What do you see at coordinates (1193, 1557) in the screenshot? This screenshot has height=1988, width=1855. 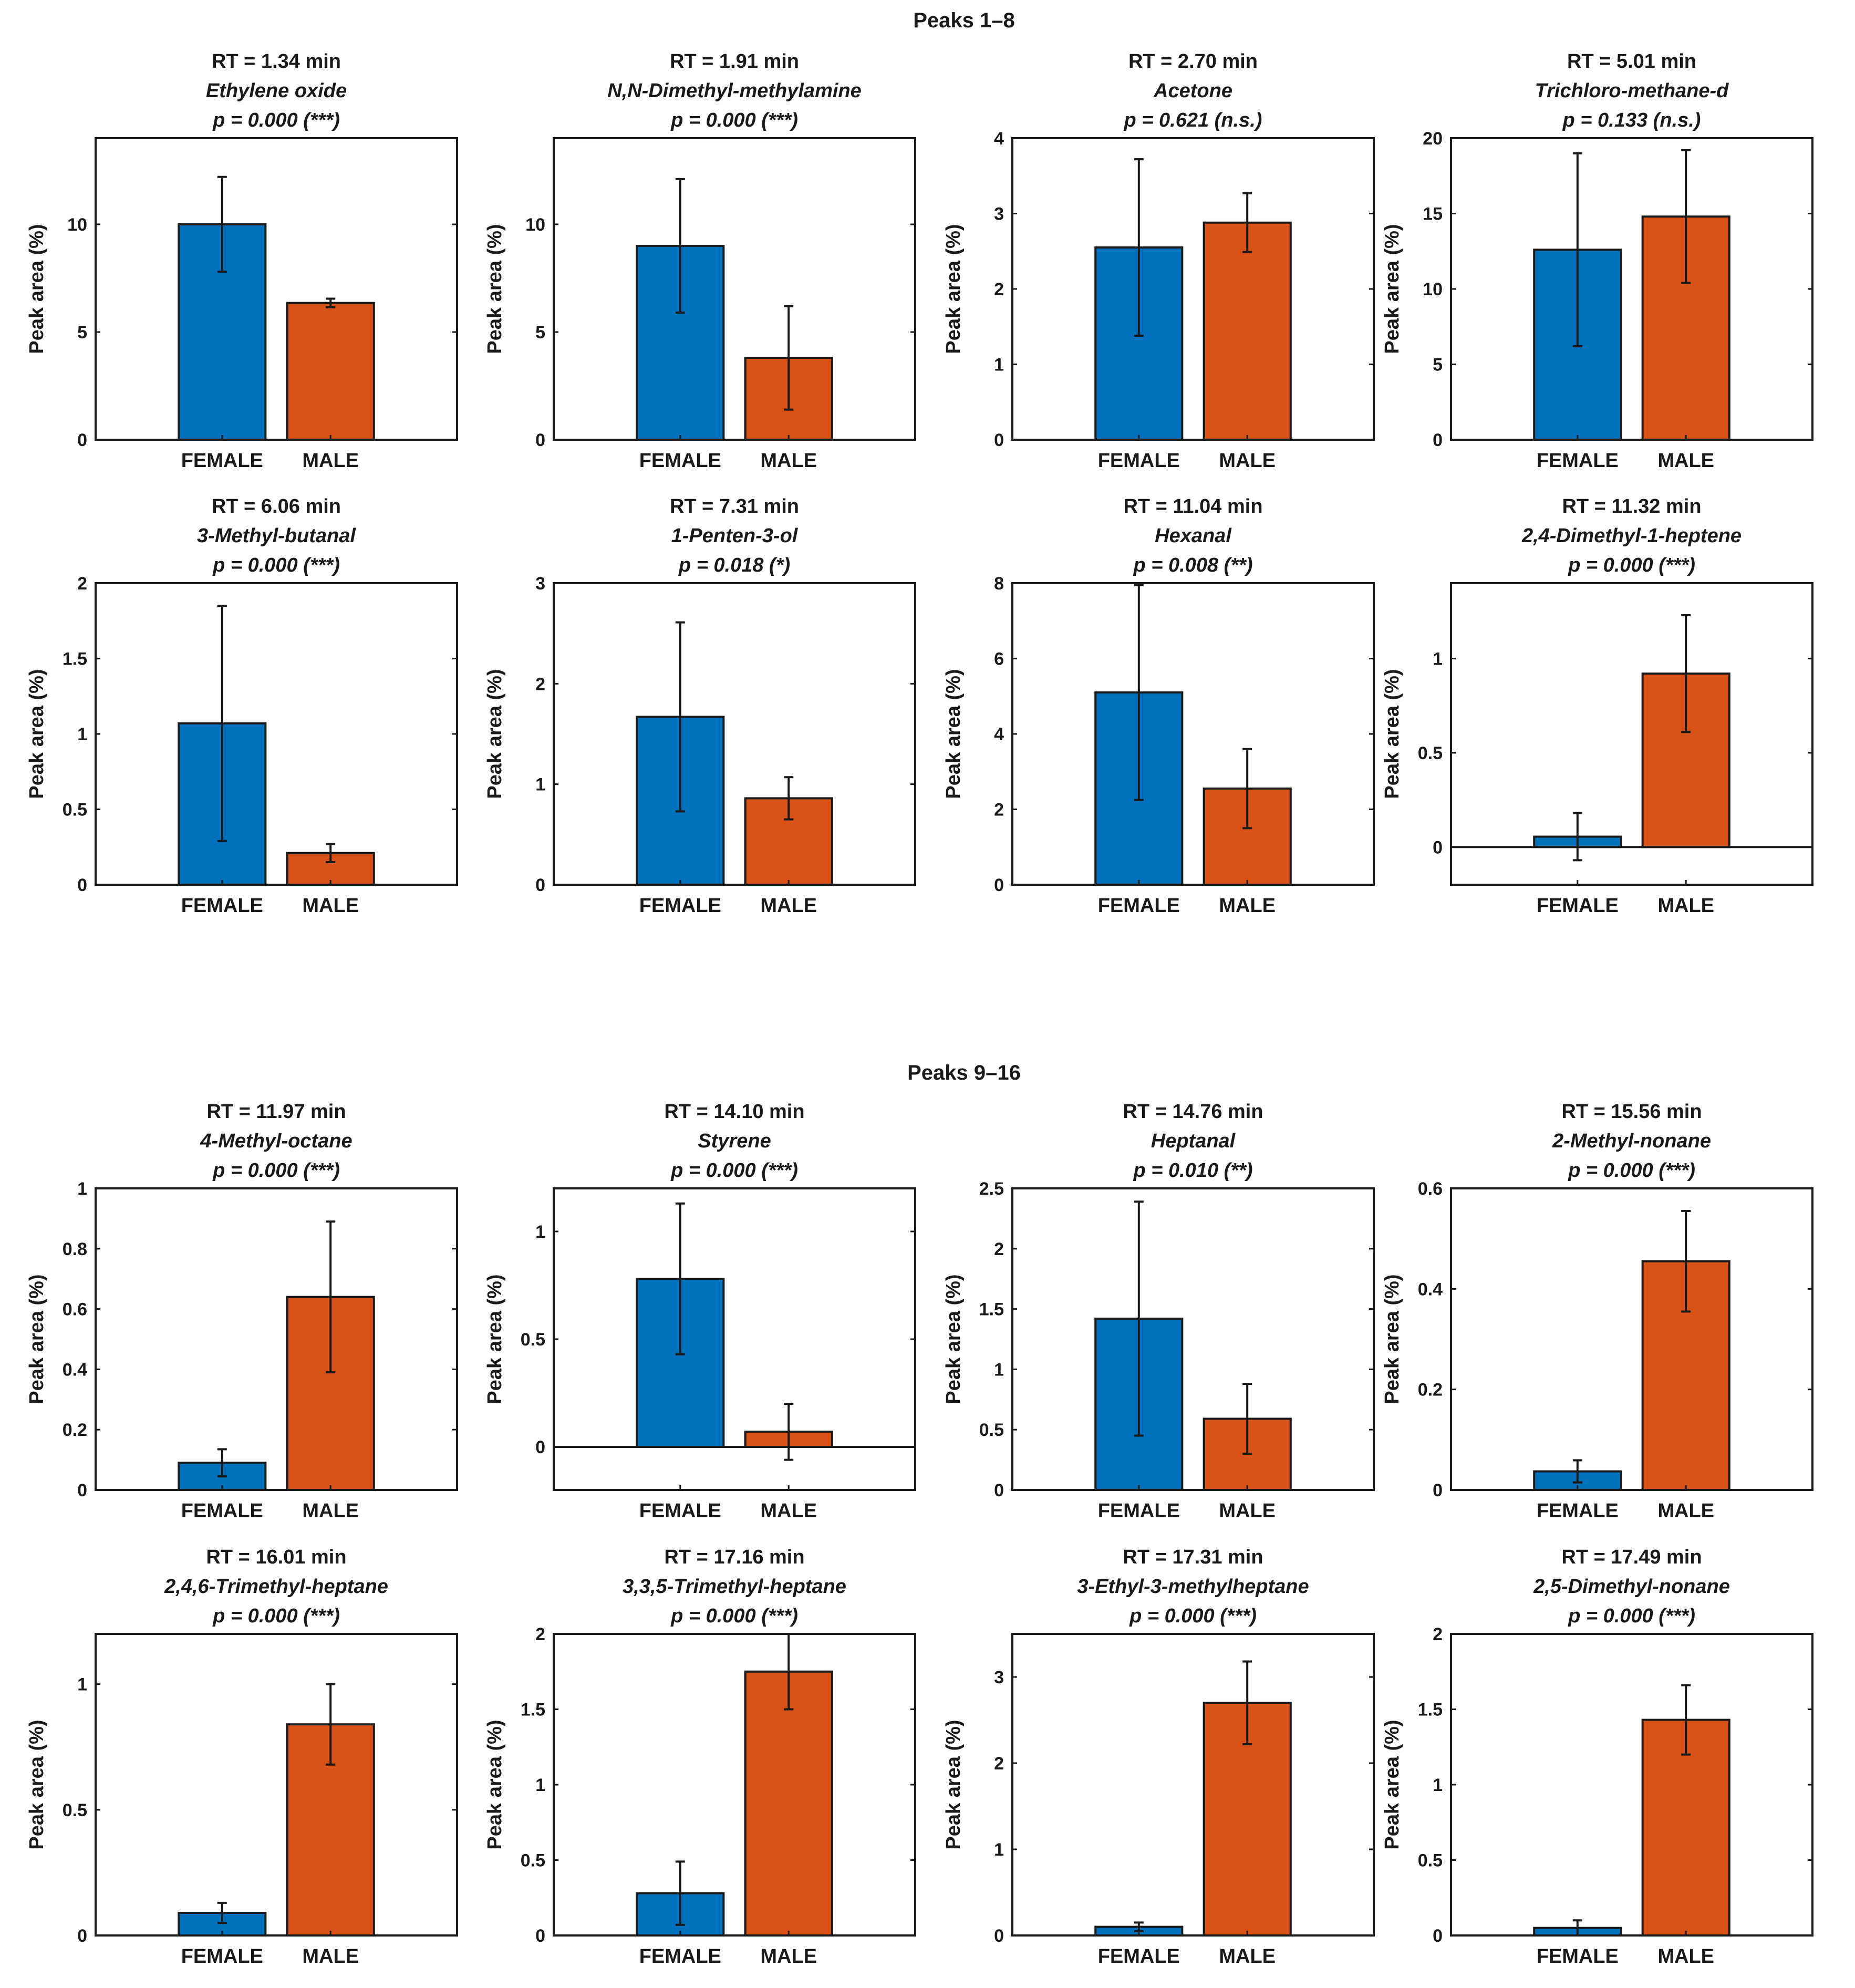 I see `chart-rt-label: RT = 17.31 min` at bounding box center [1193, 1557].